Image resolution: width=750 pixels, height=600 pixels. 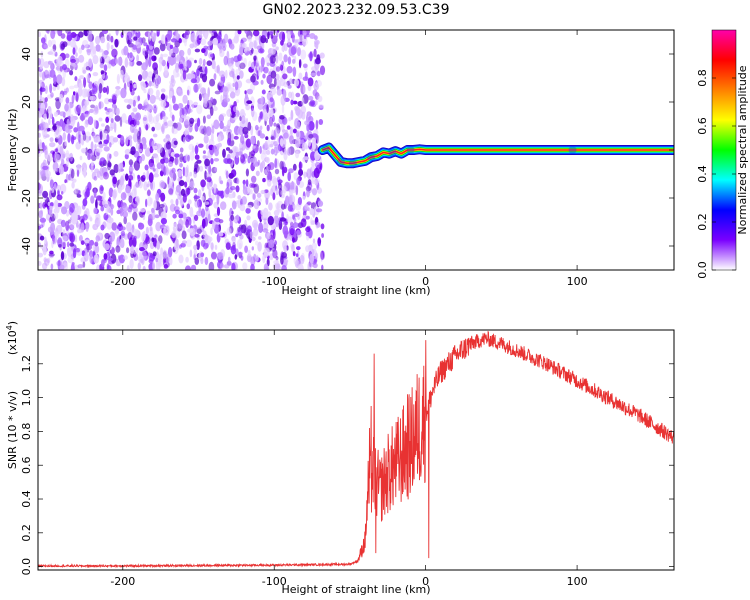 What do you see at coordinates (12, 430) in the screenshot?
I see `snr-y-label: SNR (10 * v/v)` at bounding box center [12, 430].